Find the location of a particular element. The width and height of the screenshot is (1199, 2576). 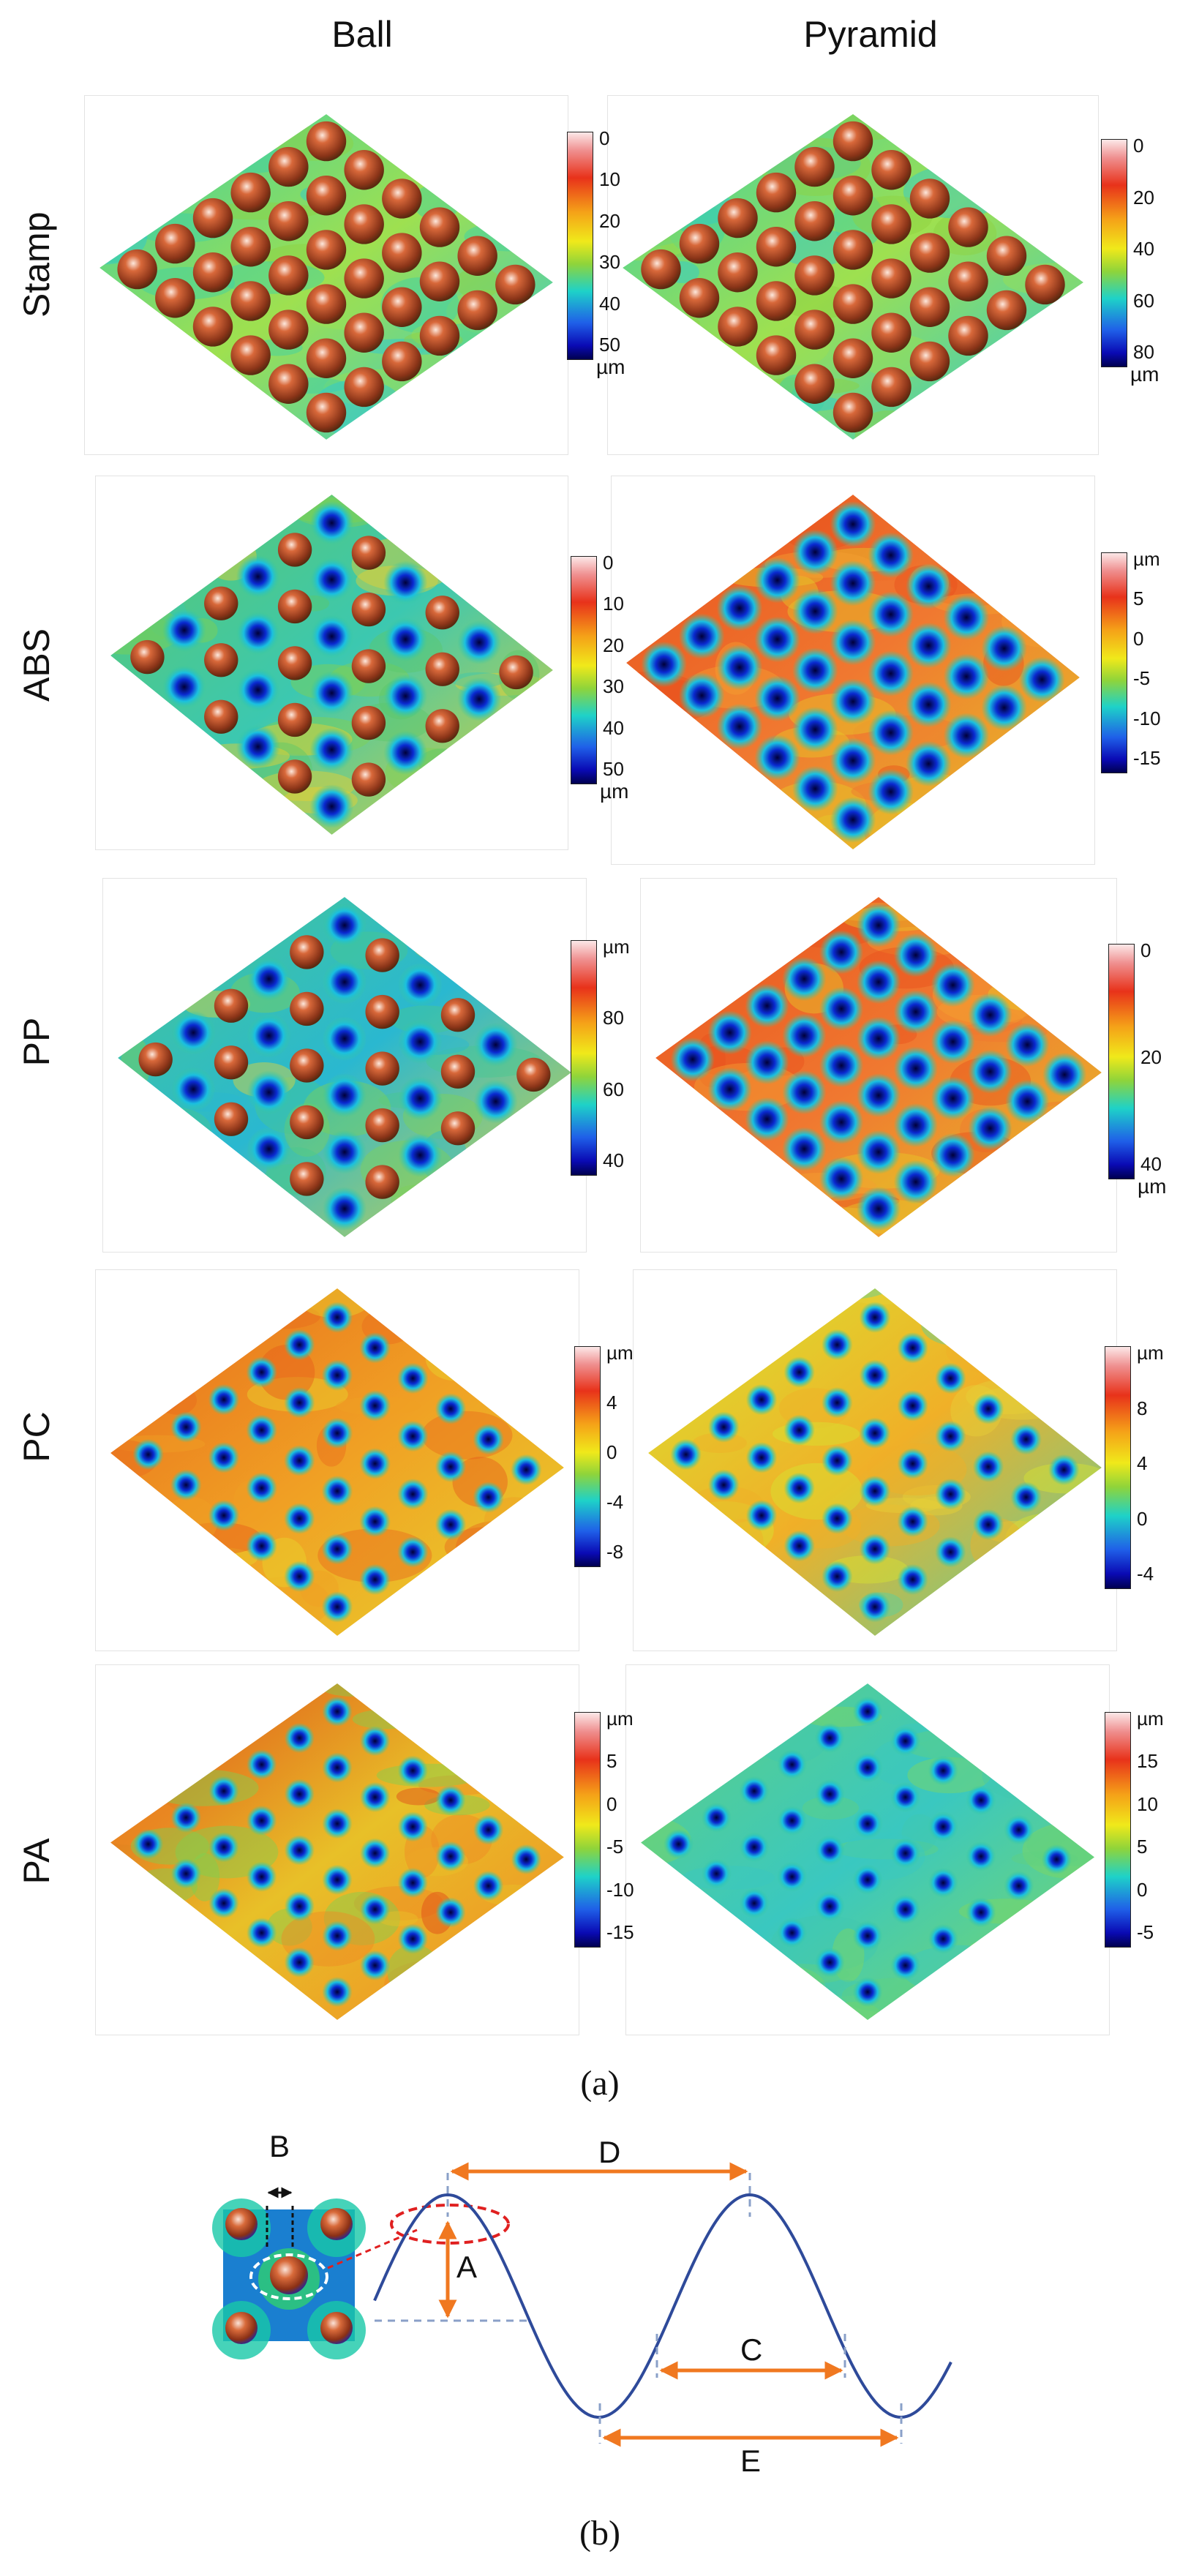

caption-b: (b) is located at coordinates (599, 2533).